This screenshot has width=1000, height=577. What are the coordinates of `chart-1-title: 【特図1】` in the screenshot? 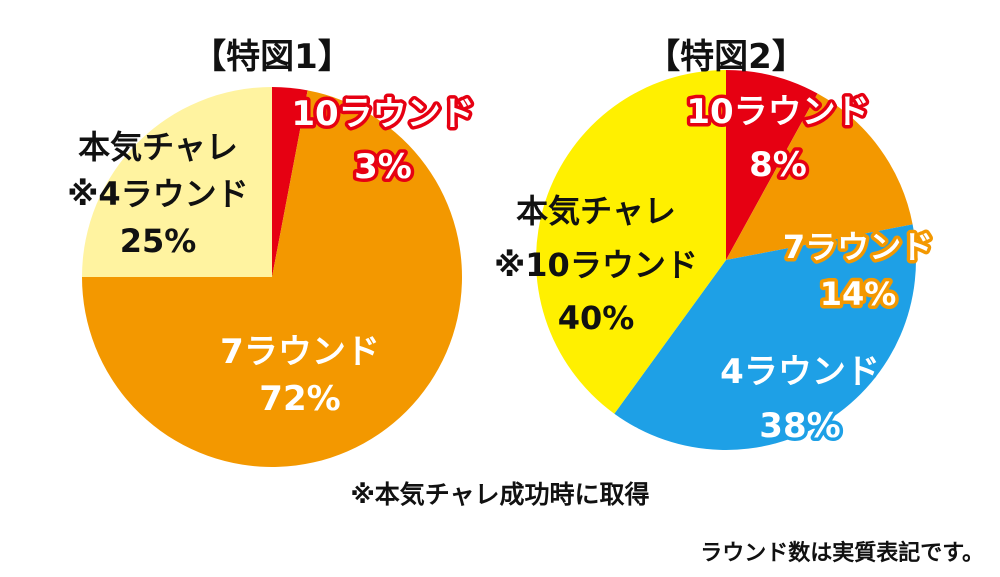 It's located at (272, 57).